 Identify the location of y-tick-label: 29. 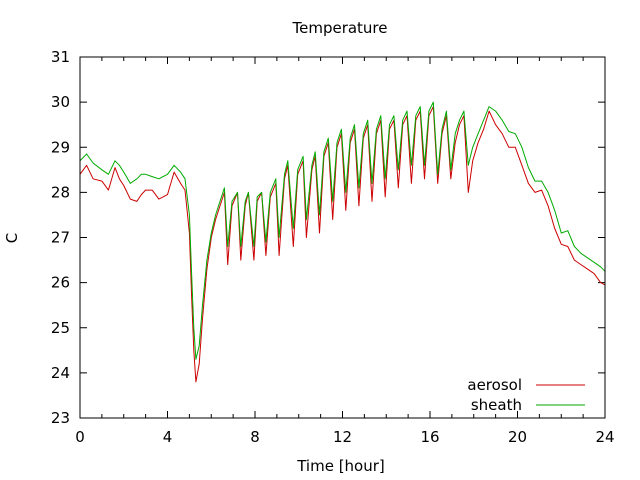
(60, 147).